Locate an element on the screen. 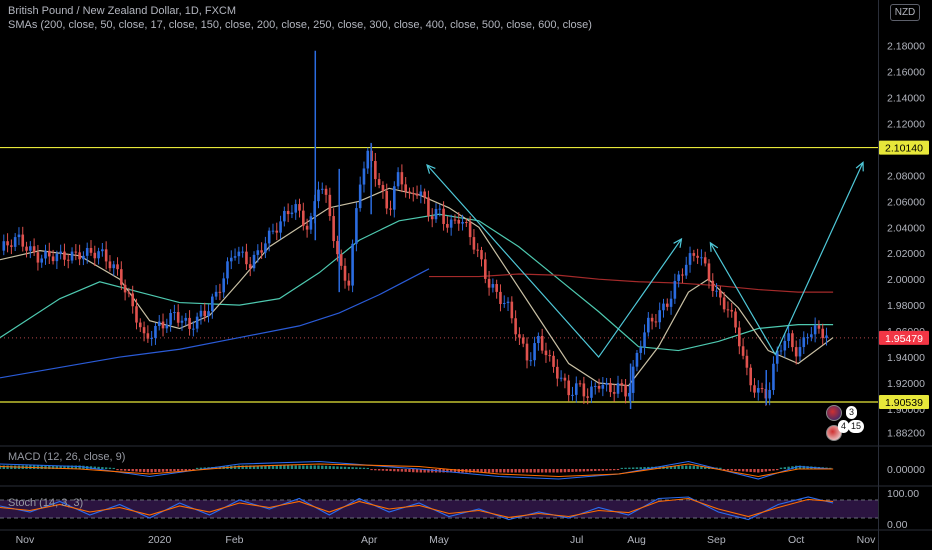 This screenshot has height=550, width=932. event-badges: 3 4 15 is located at coordinates (846, 422).